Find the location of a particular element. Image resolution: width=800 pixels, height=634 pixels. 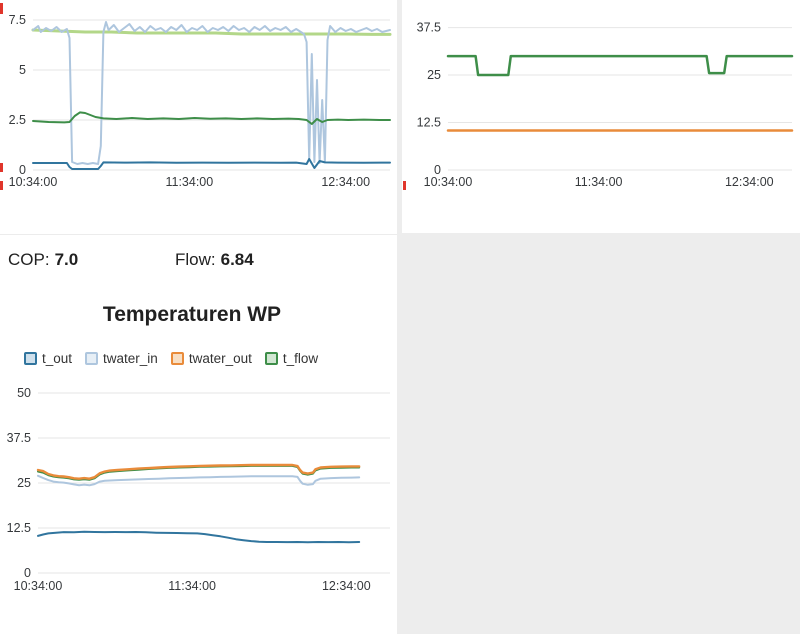

y-tick-label: 50 is located at coordinates (24, 393).